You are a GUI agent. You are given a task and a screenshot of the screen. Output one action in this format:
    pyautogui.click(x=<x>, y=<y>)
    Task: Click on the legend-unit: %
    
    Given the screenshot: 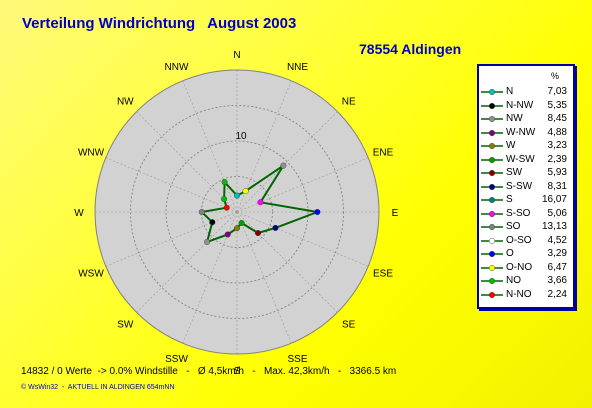 What is the action you would take?
    pyautogui.click(x=554, y=76)
    